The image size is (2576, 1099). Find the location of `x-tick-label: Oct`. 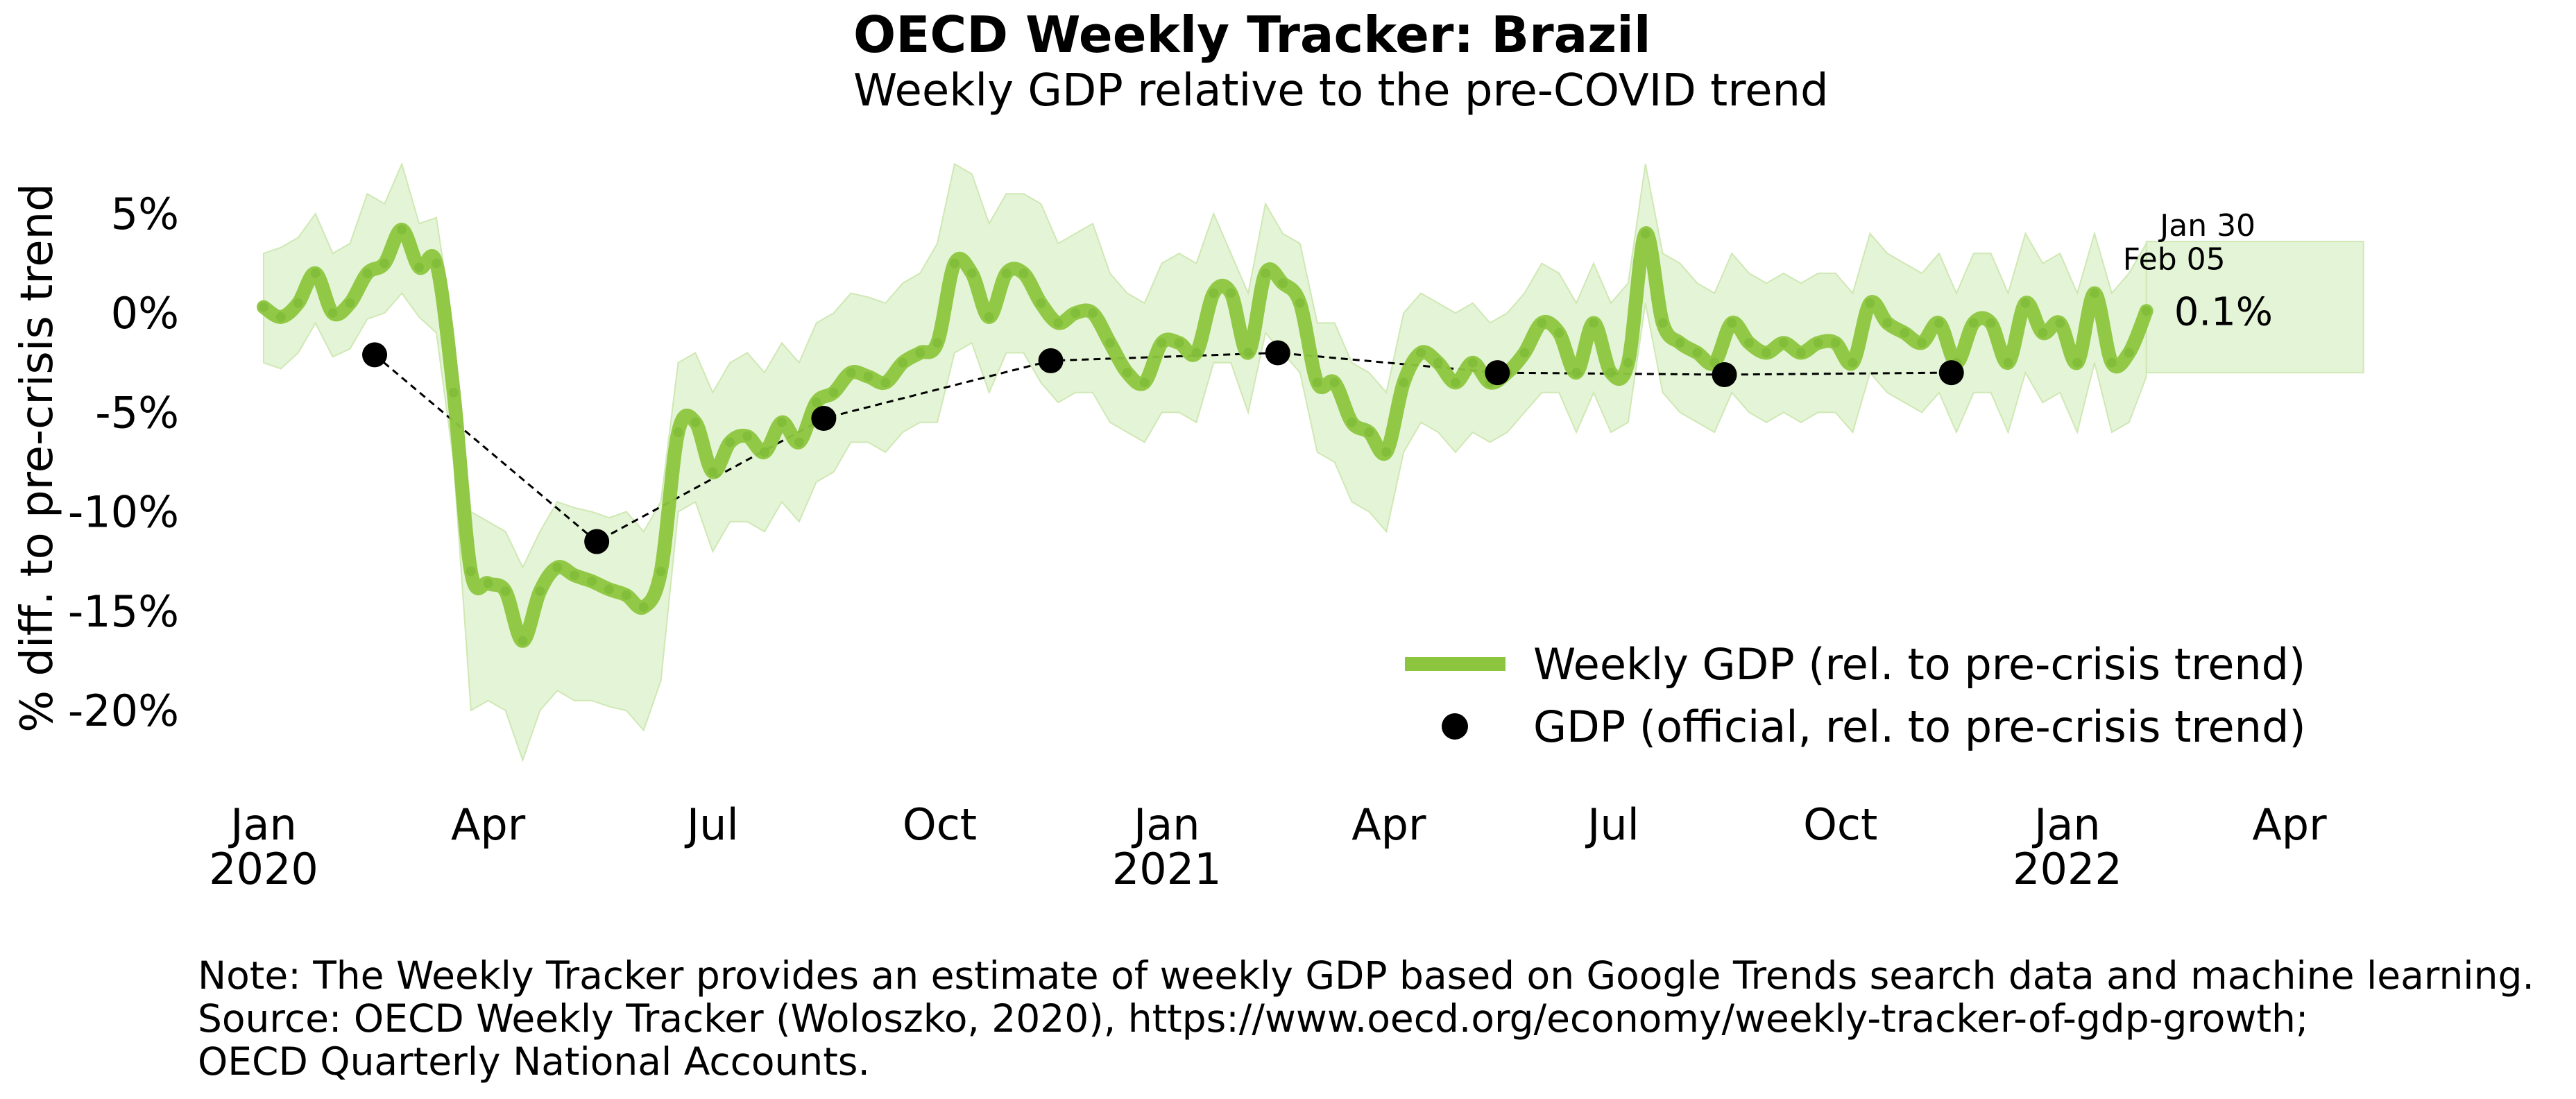

x-tick-label: Oct is located at coordinates (1840, 824).